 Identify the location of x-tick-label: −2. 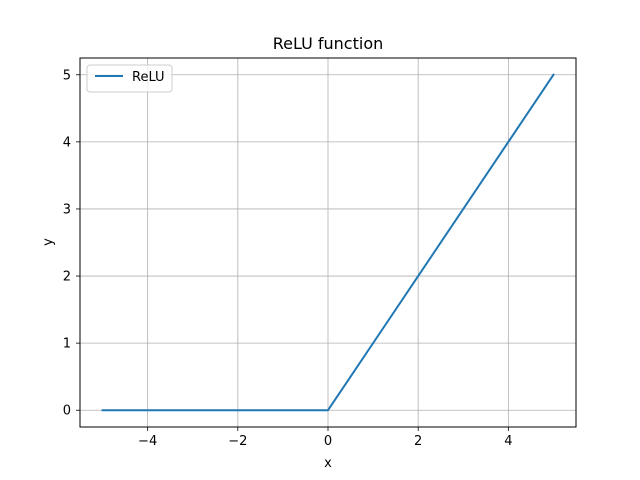
(237, 441).